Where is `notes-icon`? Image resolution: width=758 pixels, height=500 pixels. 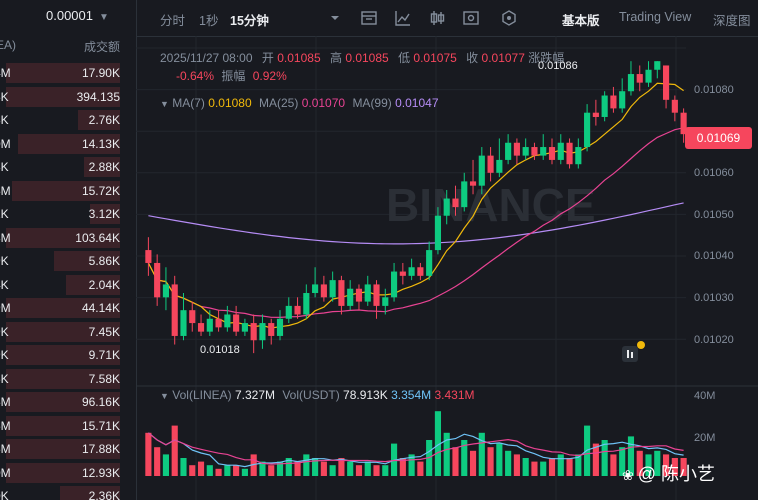 notes-icon is located at coordinates (633, 353).